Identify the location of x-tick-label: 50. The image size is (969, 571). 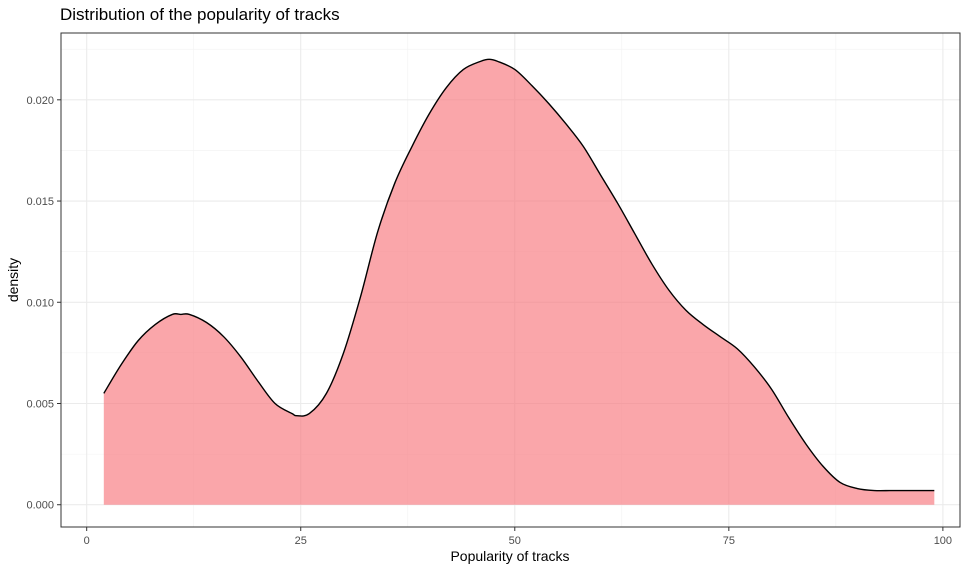
(515, 541).